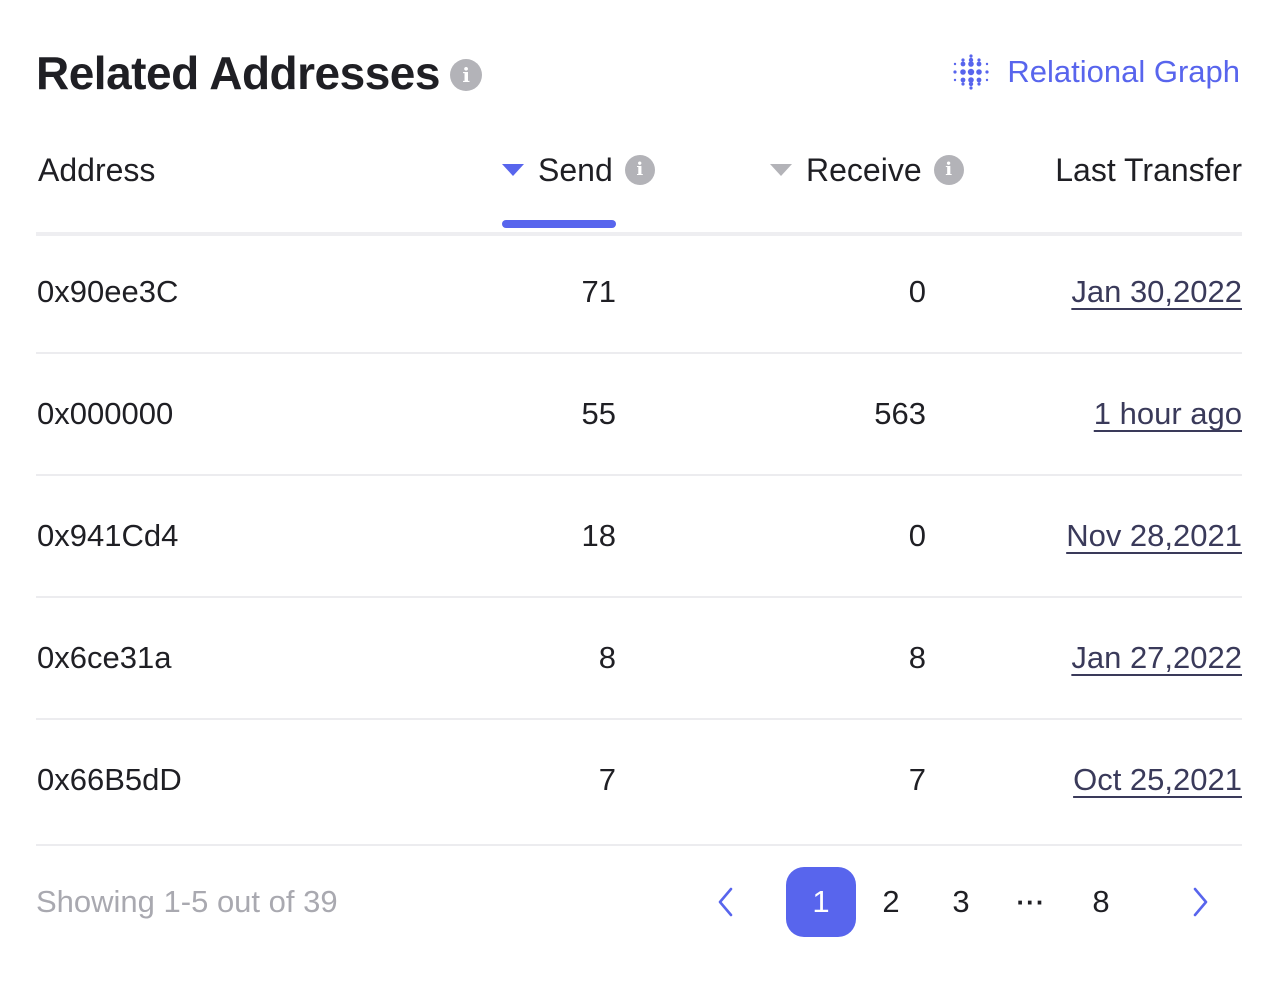  Describe the element at coordinates (598, 535) in the screenshot. I see `send-count: 18` at that location.